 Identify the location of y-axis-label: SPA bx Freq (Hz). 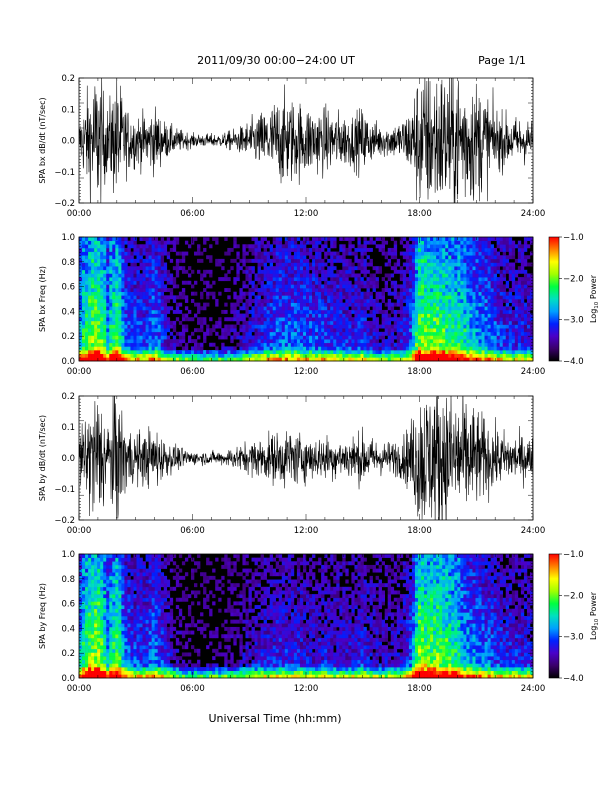
(42, 299).